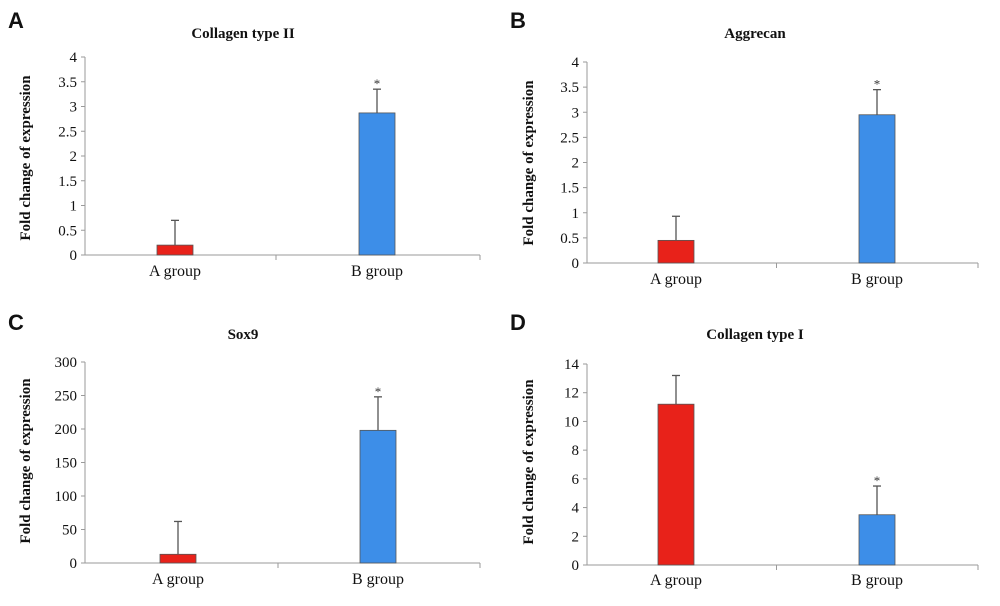 The width and height of the screenshot is (1000, 606). What do you see at coordinates (66, 464) in the screenshot?
I see `y-tick-label: 150` at bounding box center [66, 464].